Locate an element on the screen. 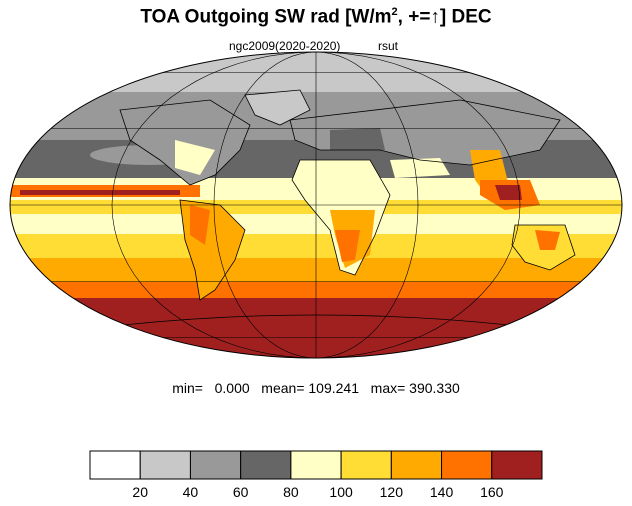 This screenshot has height=506, width=632. stats-line: min= 0.000 mean= 109.241 max= 390.330 is located at coordinates (316, 388).